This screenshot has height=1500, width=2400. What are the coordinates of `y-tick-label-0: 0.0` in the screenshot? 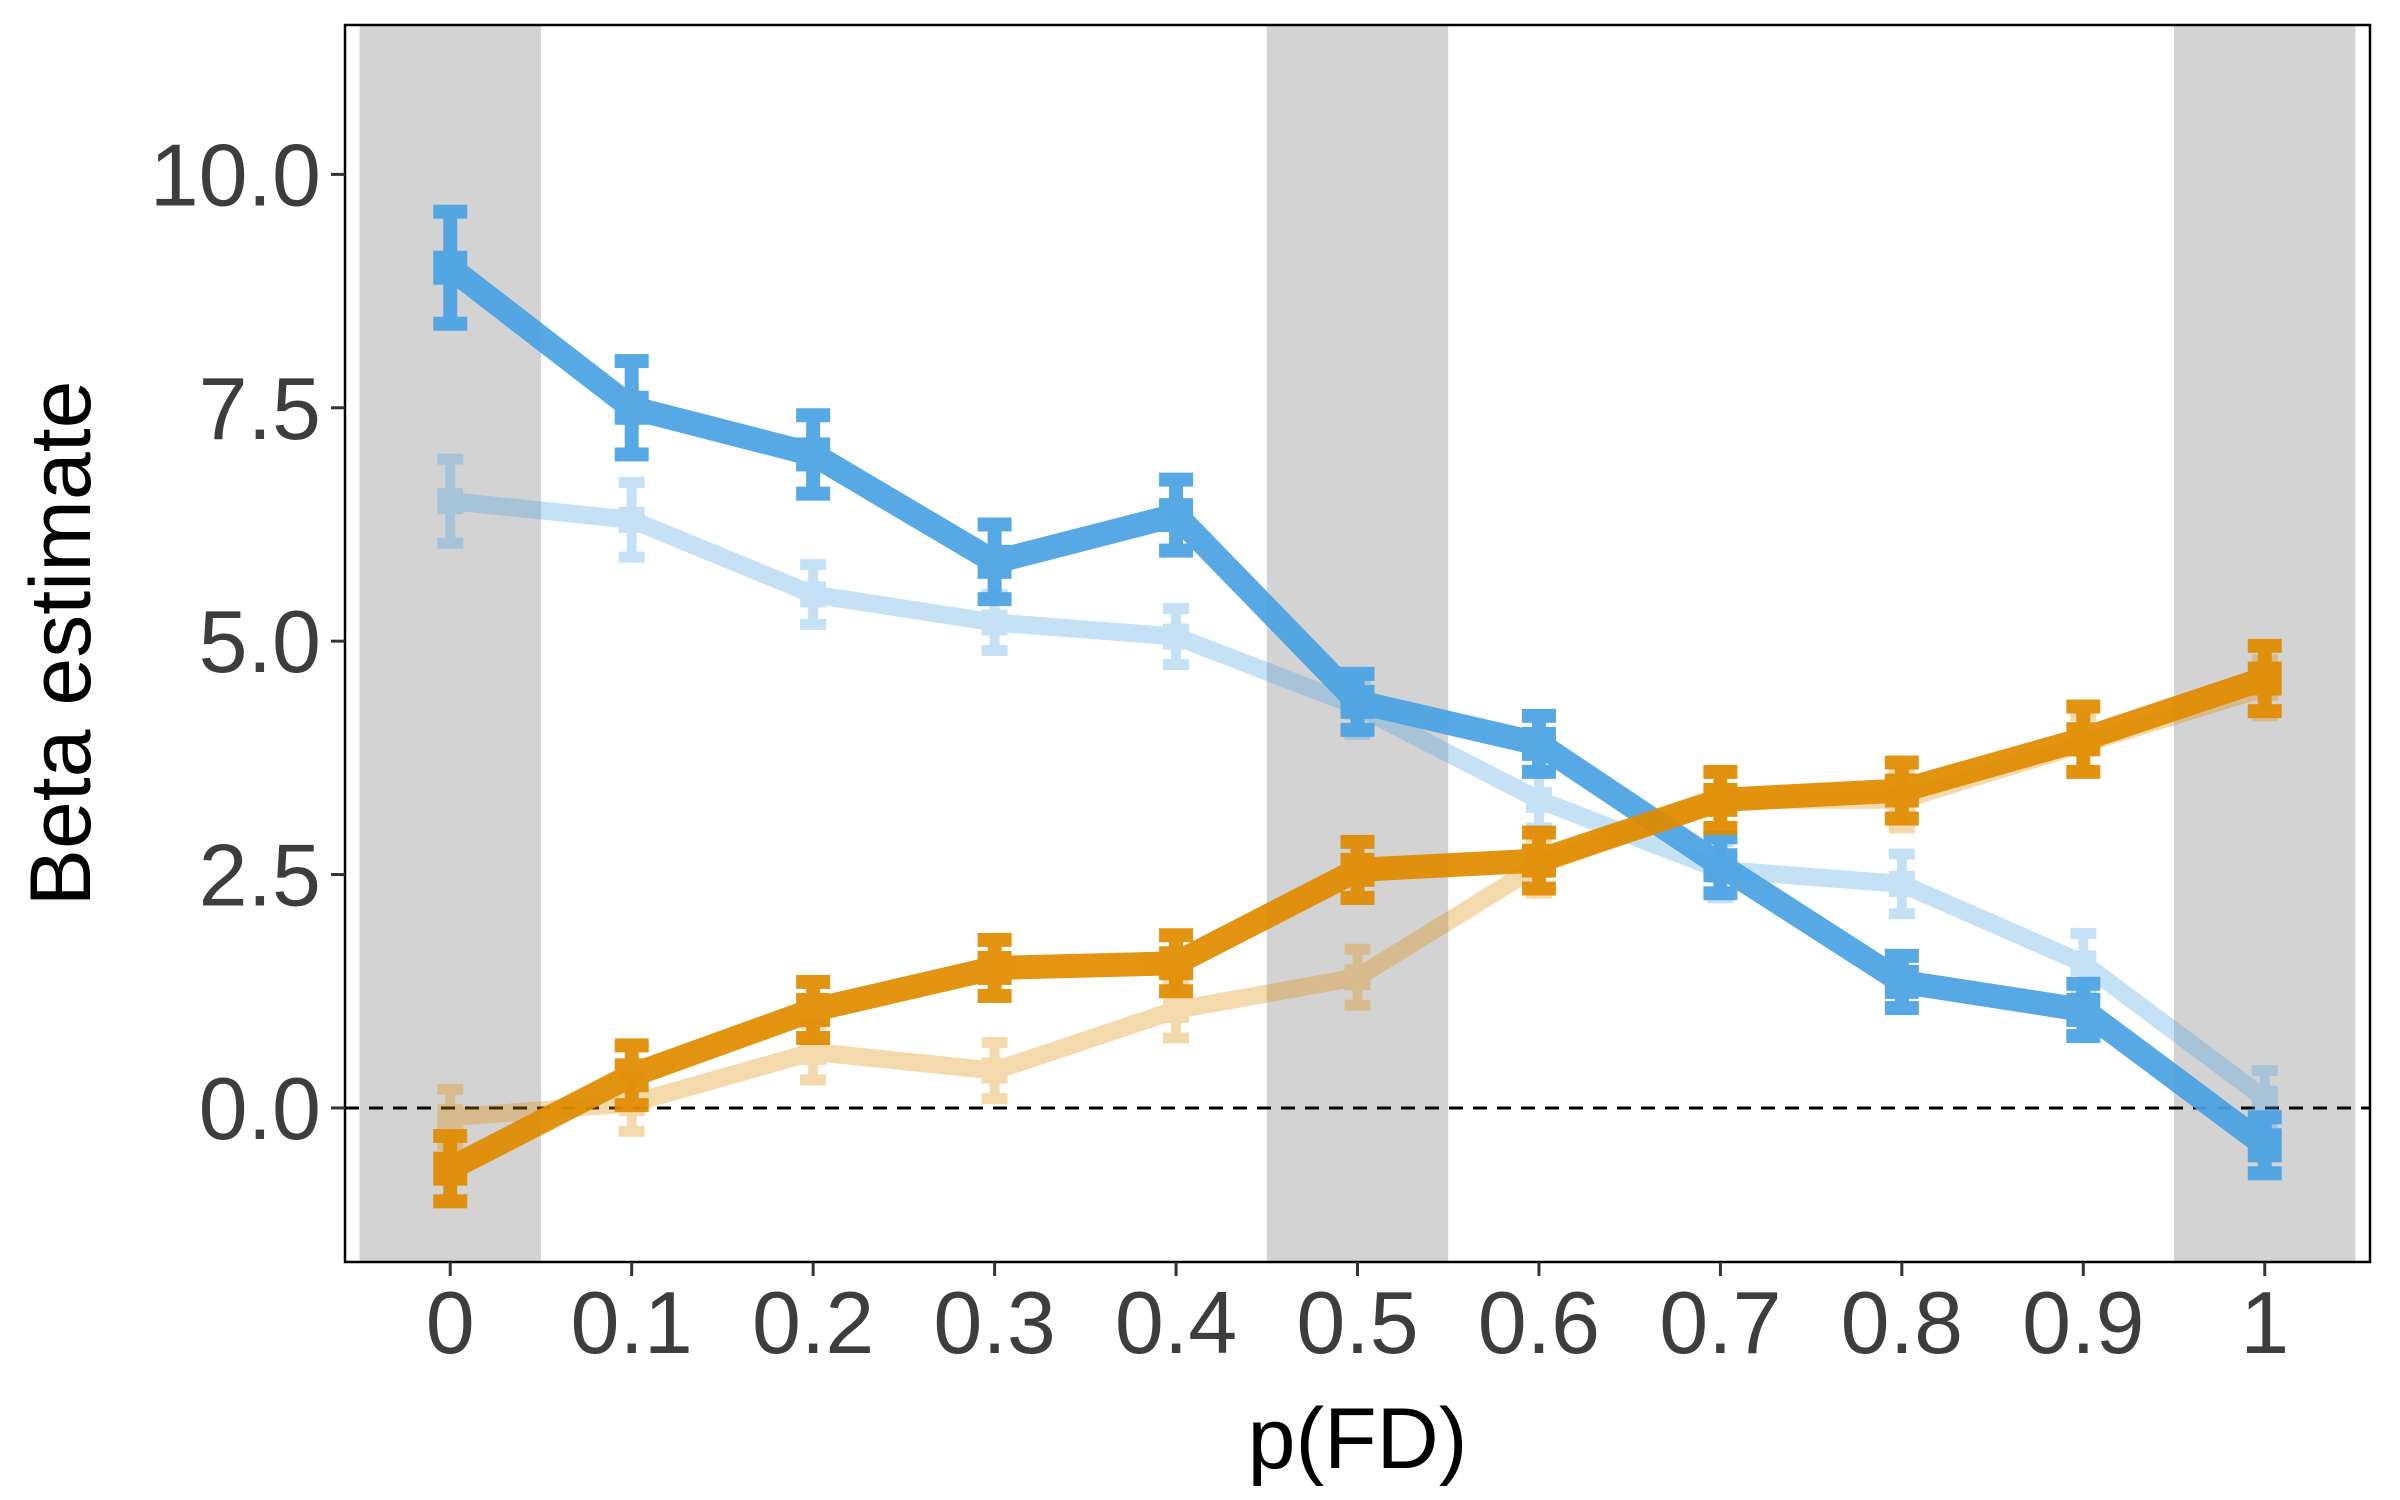 It's located at (260, 1108).